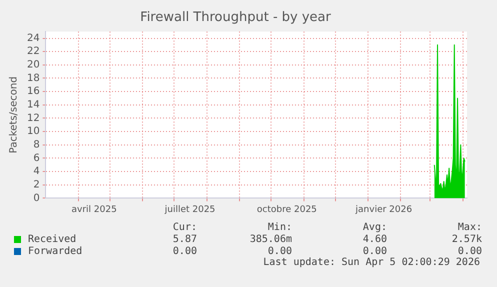 The width and height of the screenshot is (497, 287). Describe the element at coordinates (94, 209) in the screenshot. I see `x-tick-label: avril 2025` at that location.